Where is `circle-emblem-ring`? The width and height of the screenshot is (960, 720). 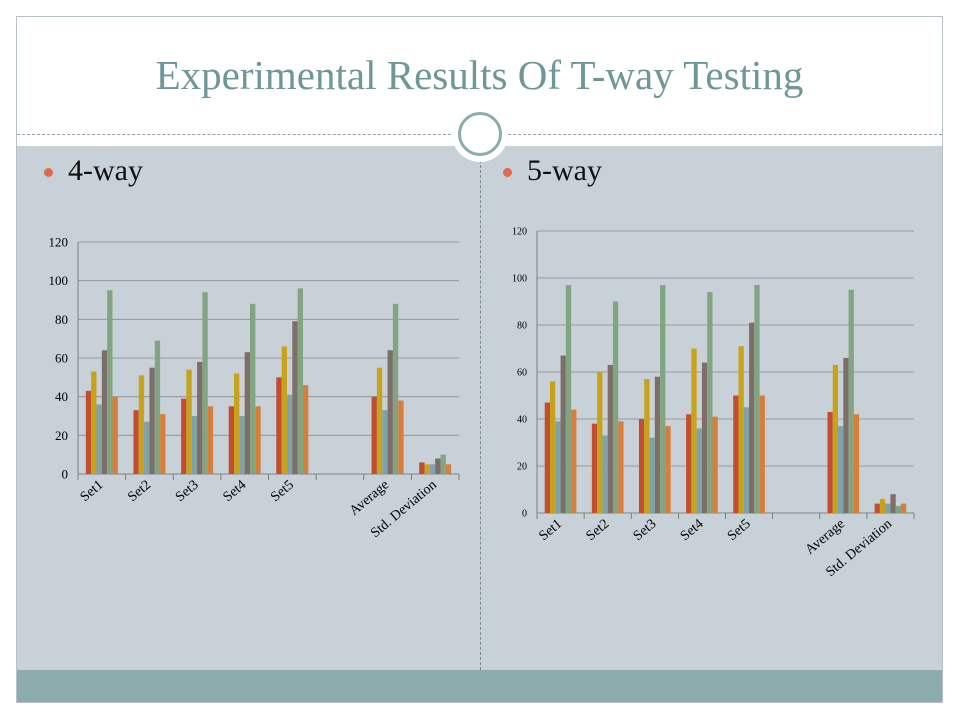 circle-emblem-ring is located at coordinates (480, 134).